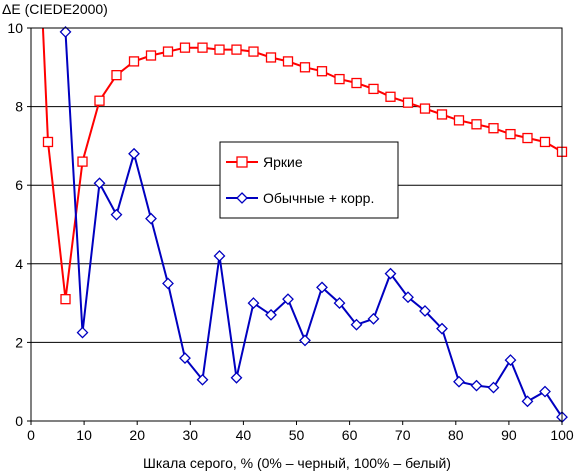 The image size is (574, 472). I want to click on y-tick-label: 10, so click(15, 28).